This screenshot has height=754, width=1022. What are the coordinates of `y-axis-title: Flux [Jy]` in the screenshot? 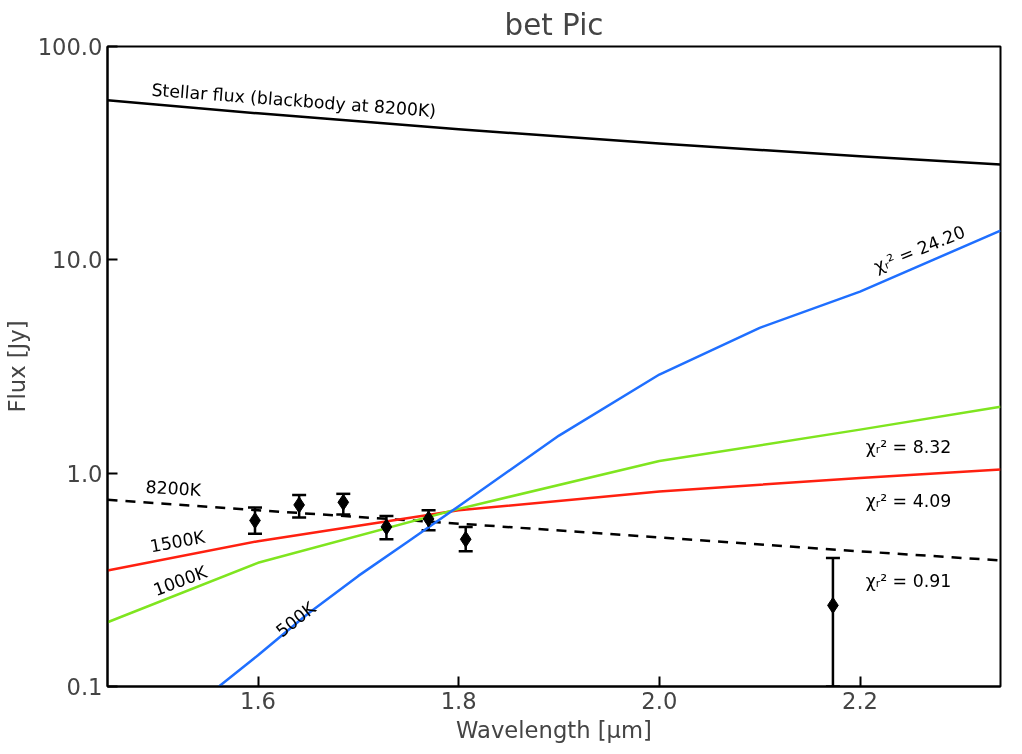 It's located at (16, 366).